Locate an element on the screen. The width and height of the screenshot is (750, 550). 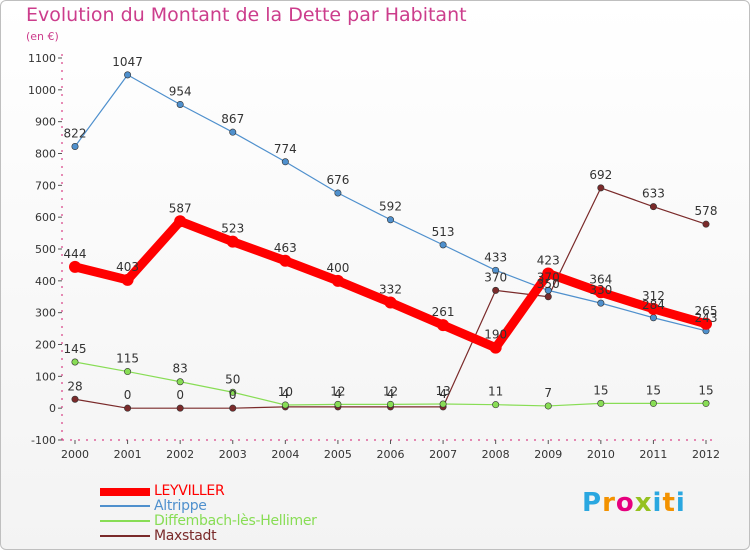
data-label: 578 is located at coordinates (706, 211).